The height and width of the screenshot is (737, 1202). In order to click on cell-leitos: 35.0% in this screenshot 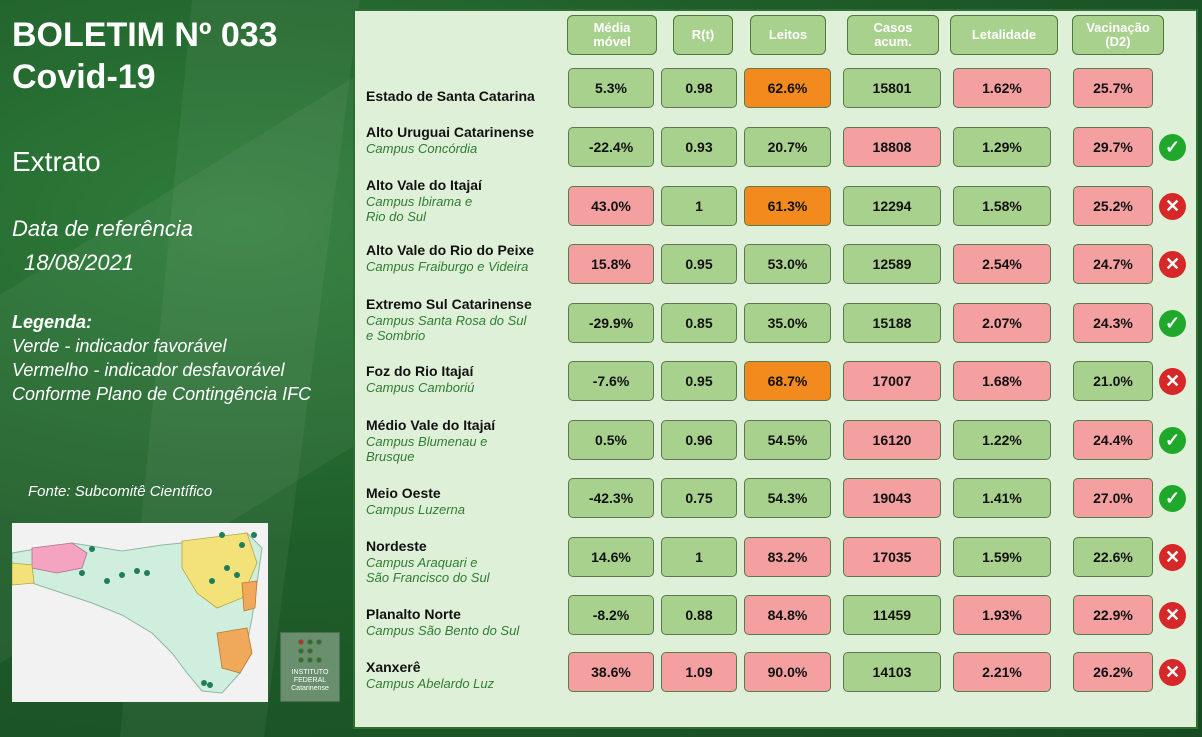, I will do `click(787, 323)`.